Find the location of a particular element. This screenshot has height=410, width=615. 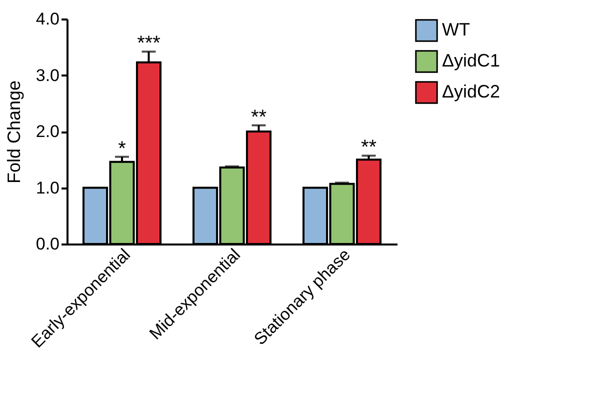

data-label: * is located at coordinates (122, 149).